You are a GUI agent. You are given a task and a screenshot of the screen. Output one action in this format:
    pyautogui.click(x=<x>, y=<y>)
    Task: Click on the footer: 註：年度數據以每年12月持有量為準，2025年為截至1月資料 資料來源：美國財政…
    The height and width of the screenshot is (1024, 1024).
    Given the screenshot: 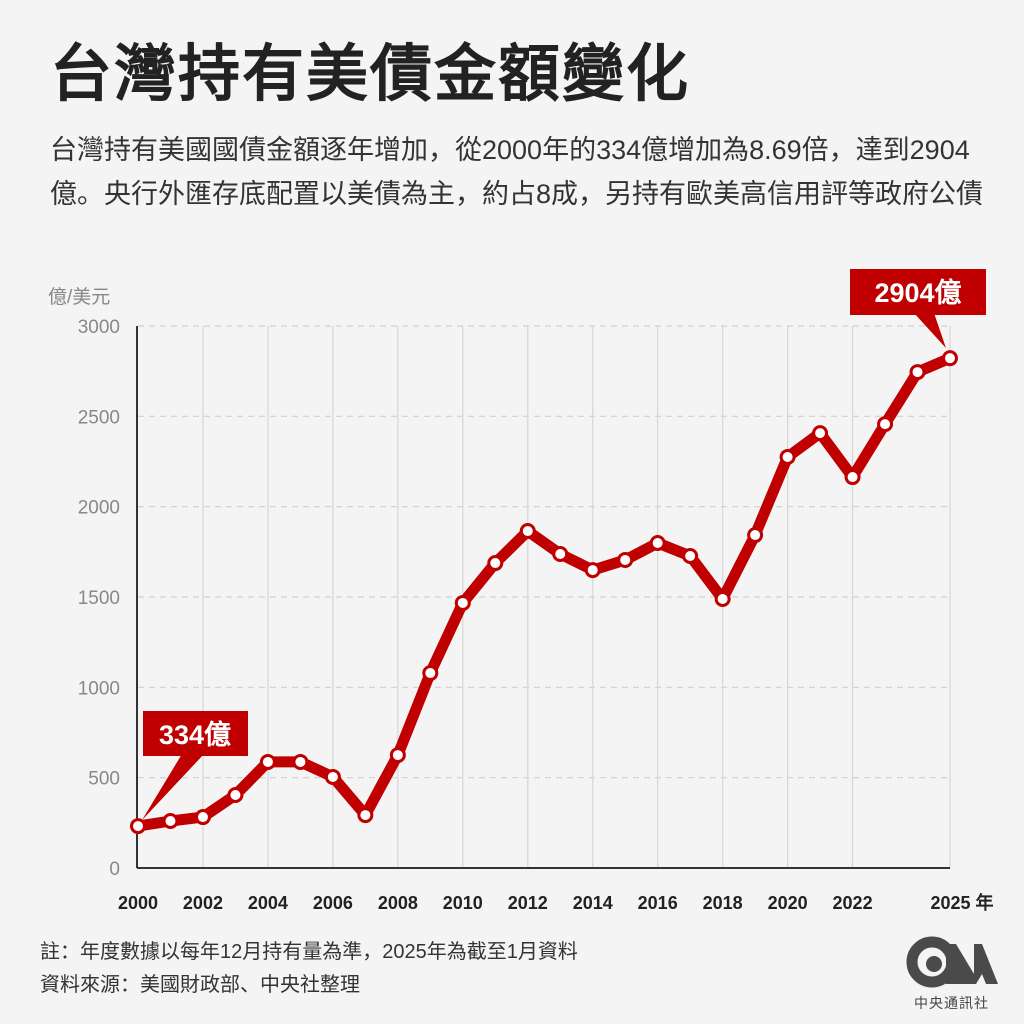 What is the action you would take?
    pyautogui.click(x=309, y=969)
    